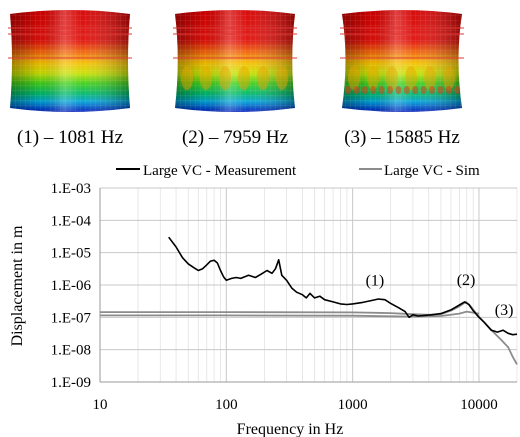 The width and height of the screenshot is (520, 437). What do you see at coordinates (71, 351) in the screenshot?
I see `y-tick-label: 1.E-08` at bounding box center [71, 351].